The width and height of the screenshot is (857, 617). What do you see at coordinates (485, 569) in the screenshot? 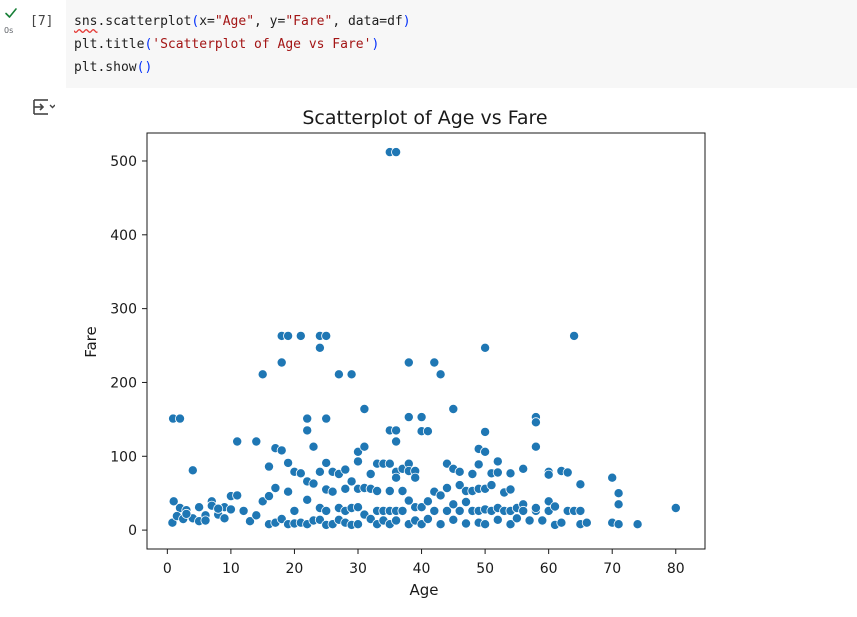
I see `x-tick-label: 50` at bounding box center [485, 569].